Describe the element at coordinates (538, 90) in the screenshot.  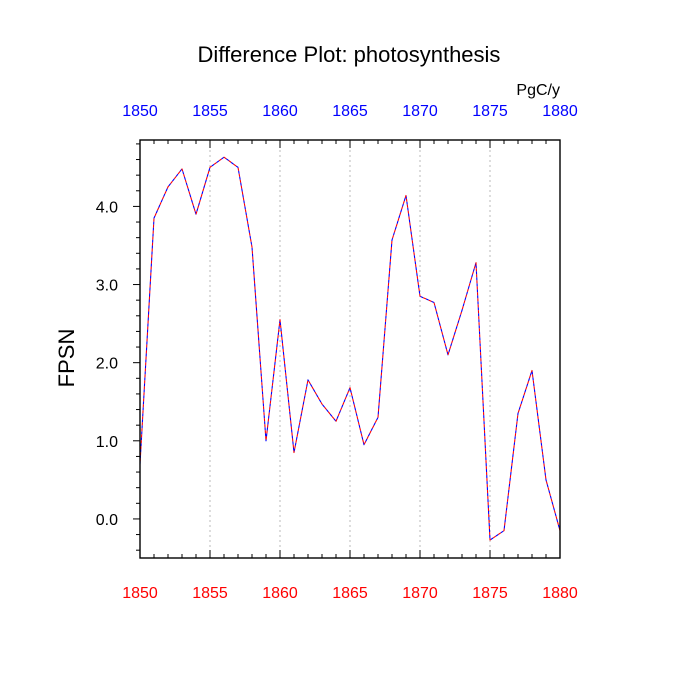
I see `units-label: PgC/y` at that location.